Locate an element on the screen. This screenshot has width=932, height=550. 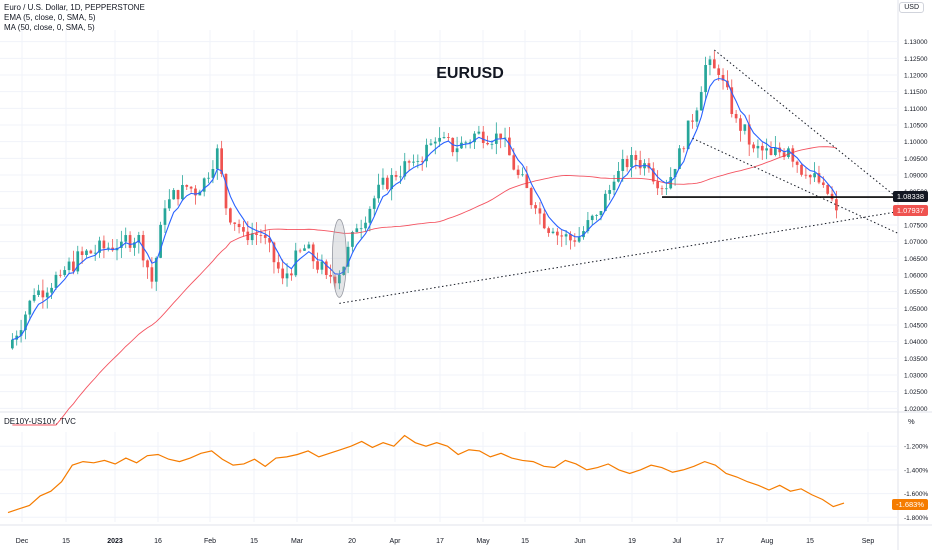
time-tick-label: Jun is located at coordinates (579, 541).